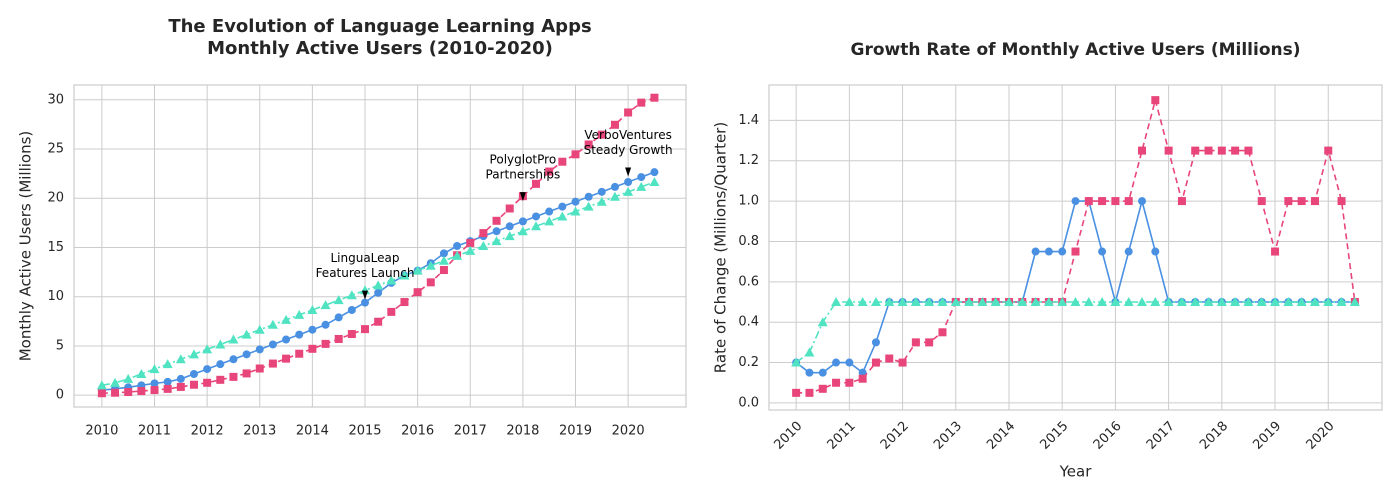 The width and height of the screenshot is (1400, 500). I want to click on y-tick-label: 20, so click(55, 198).